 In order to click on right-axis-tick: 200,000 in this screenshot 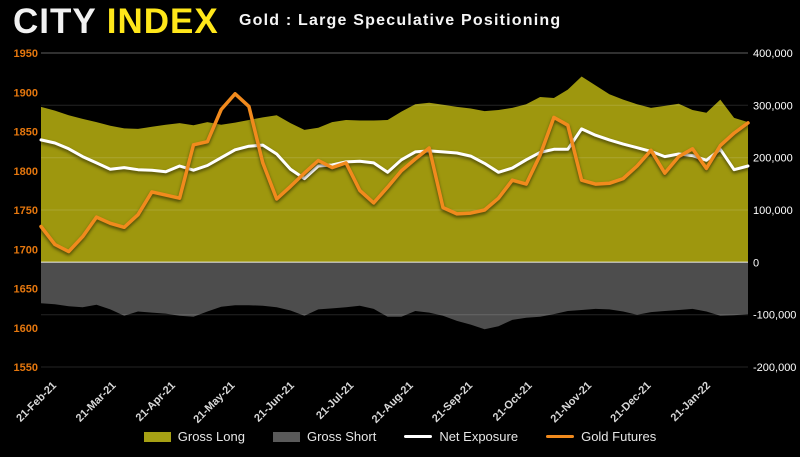, I will do `click(773, 159)`.